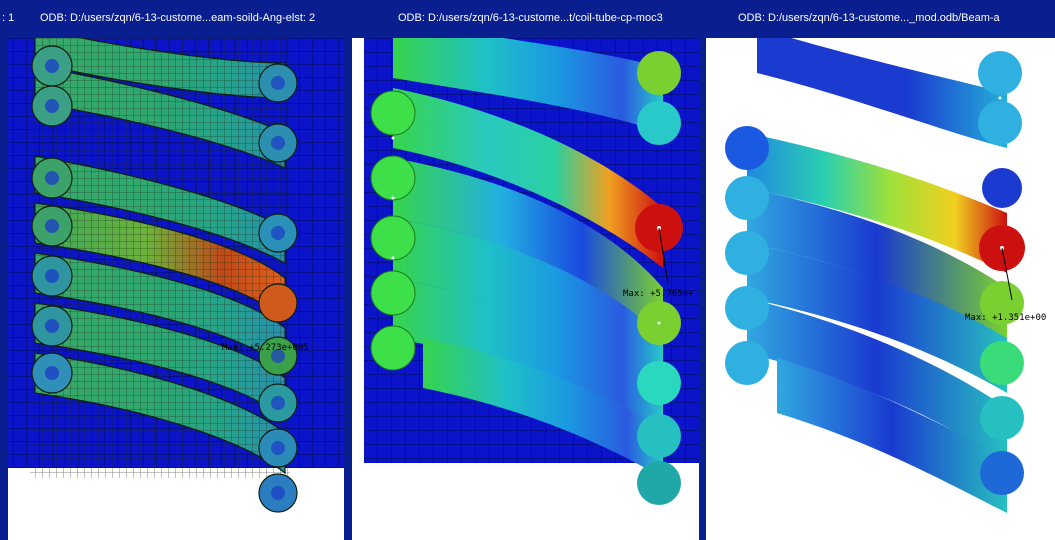 The height and width of the screenshot is (540, 1055). Describe the element at coordinates (265, 348) in the screenshot. I see `max-value-label: Max: +5.273e+005` at that location.